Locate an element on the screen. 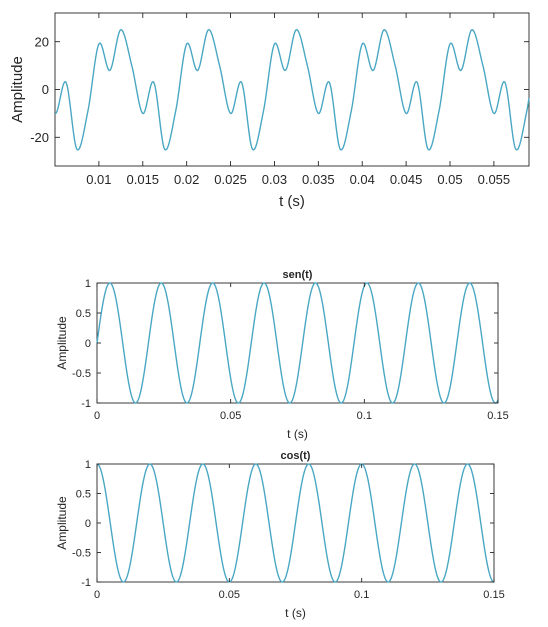 This screenshot has width=548, height=627. x-tick-label: 0.015 is located at coordinates (143, 179).